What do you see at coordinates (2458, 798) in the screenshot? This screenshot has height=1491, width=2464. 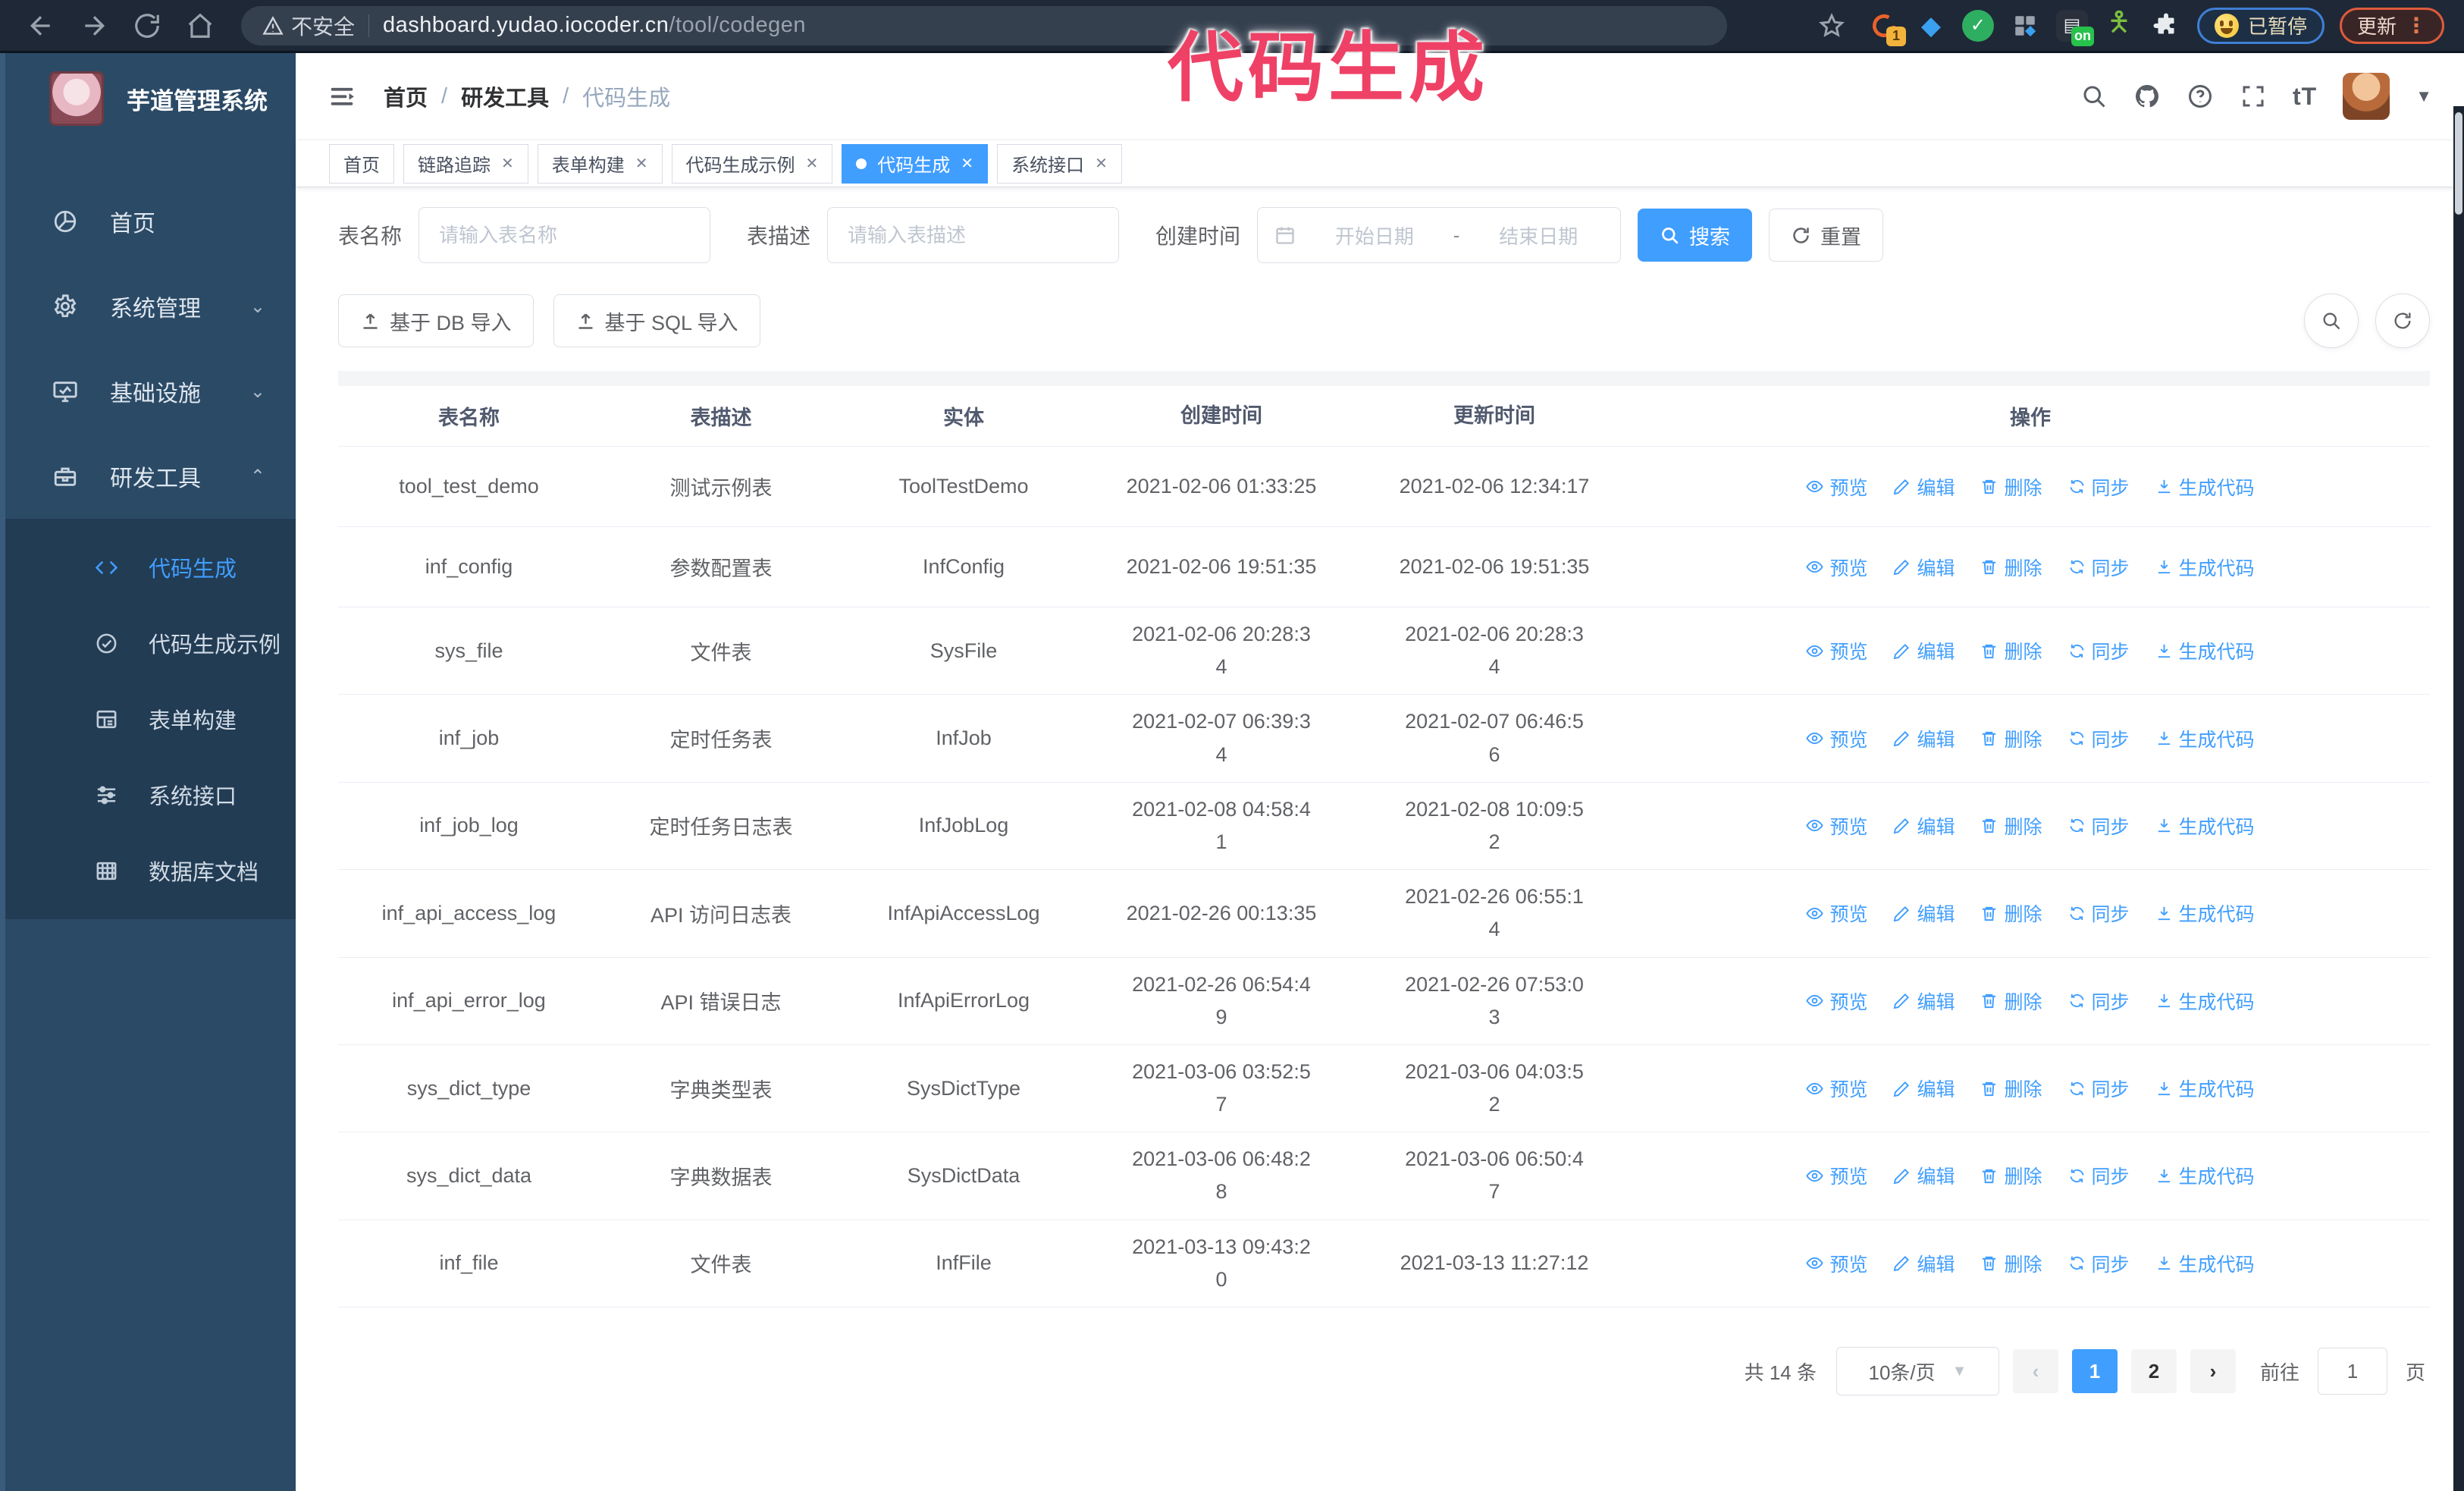 I see `page-scrollbar` at bounding box center [2458, 798].